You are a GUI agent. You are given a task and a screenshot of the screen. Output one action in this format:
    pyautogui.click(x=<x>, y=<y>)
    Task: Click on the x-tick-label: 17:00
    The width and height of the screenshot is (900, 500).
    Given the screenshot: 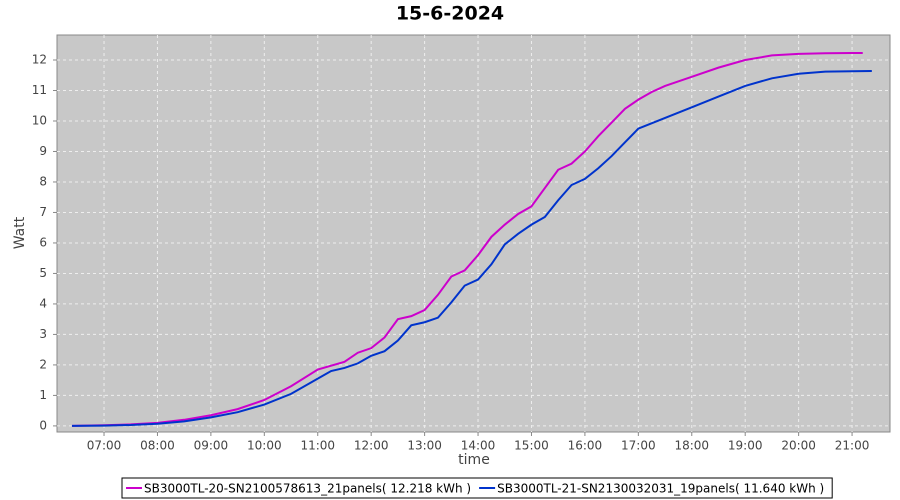 What is the action you would take?
    pyautogui.click(x=638, y=446)
    